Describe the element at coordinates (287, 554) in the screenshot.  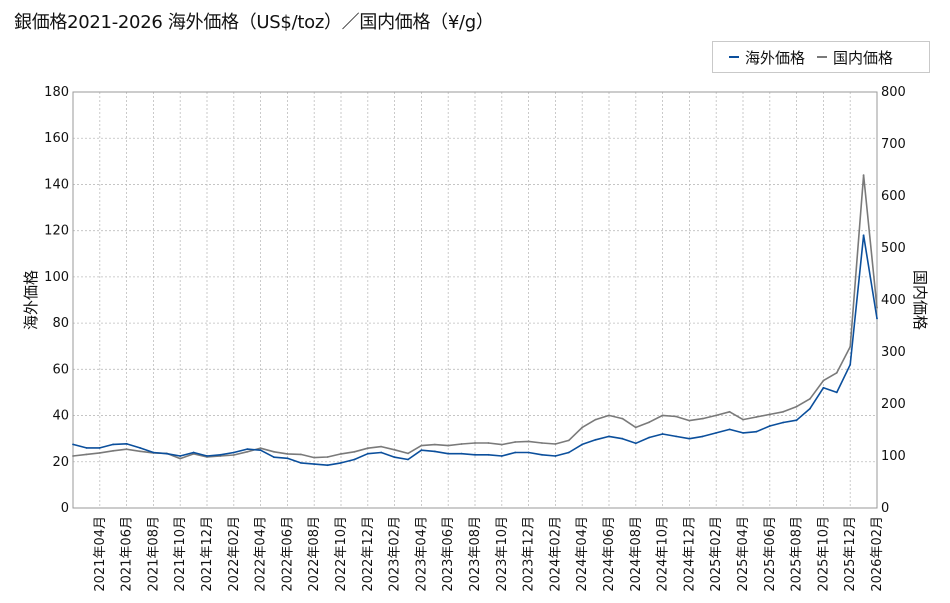
I see `x-tick-label: 2022年06月` at that location.